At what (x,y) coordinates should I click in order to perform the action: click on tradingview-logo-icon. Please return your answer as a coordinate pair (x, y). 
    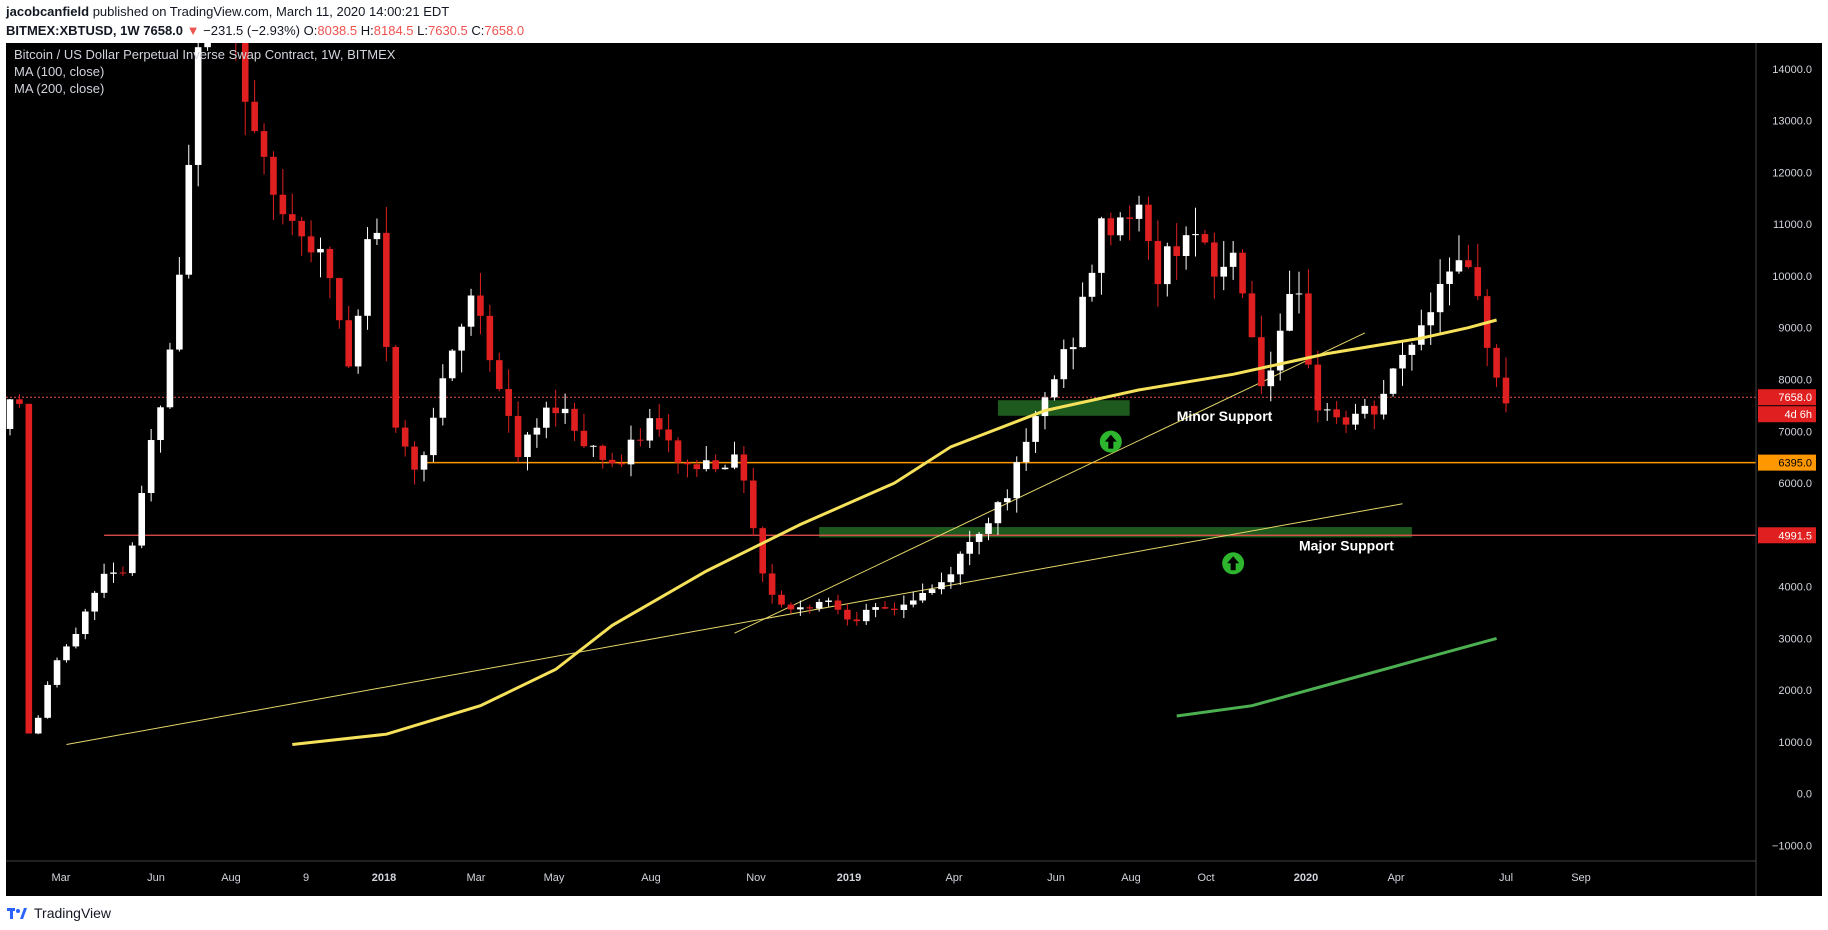
    Looking at the image, I should click on (17, 913).